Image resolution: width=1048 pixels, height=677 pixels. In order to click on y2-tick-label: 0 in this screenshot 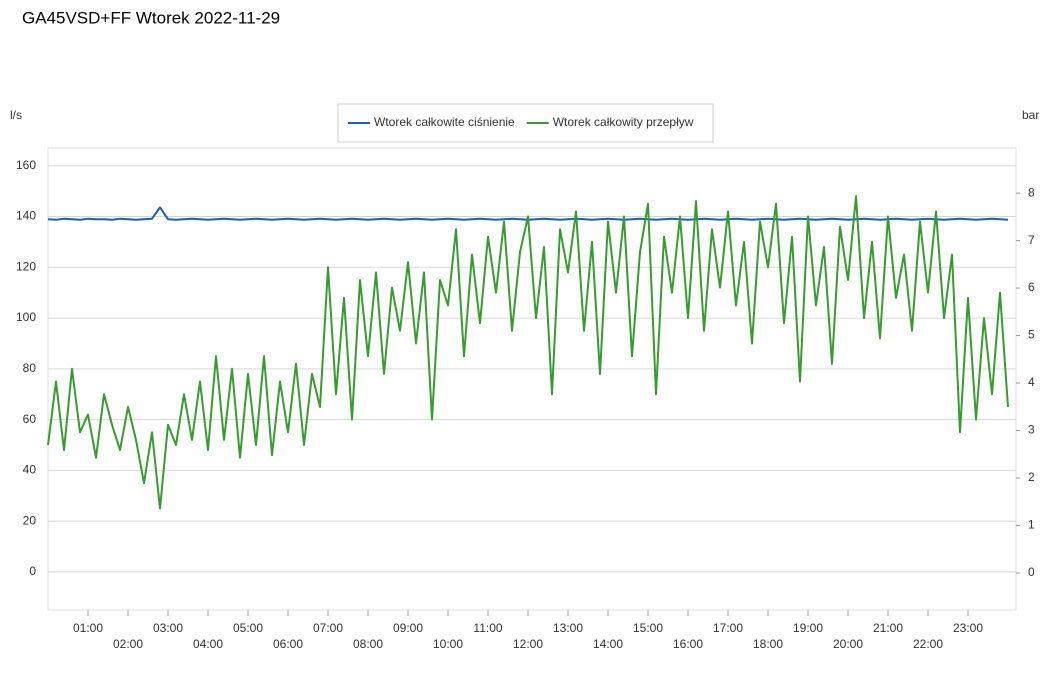, I will do `click(1031, 572)`.